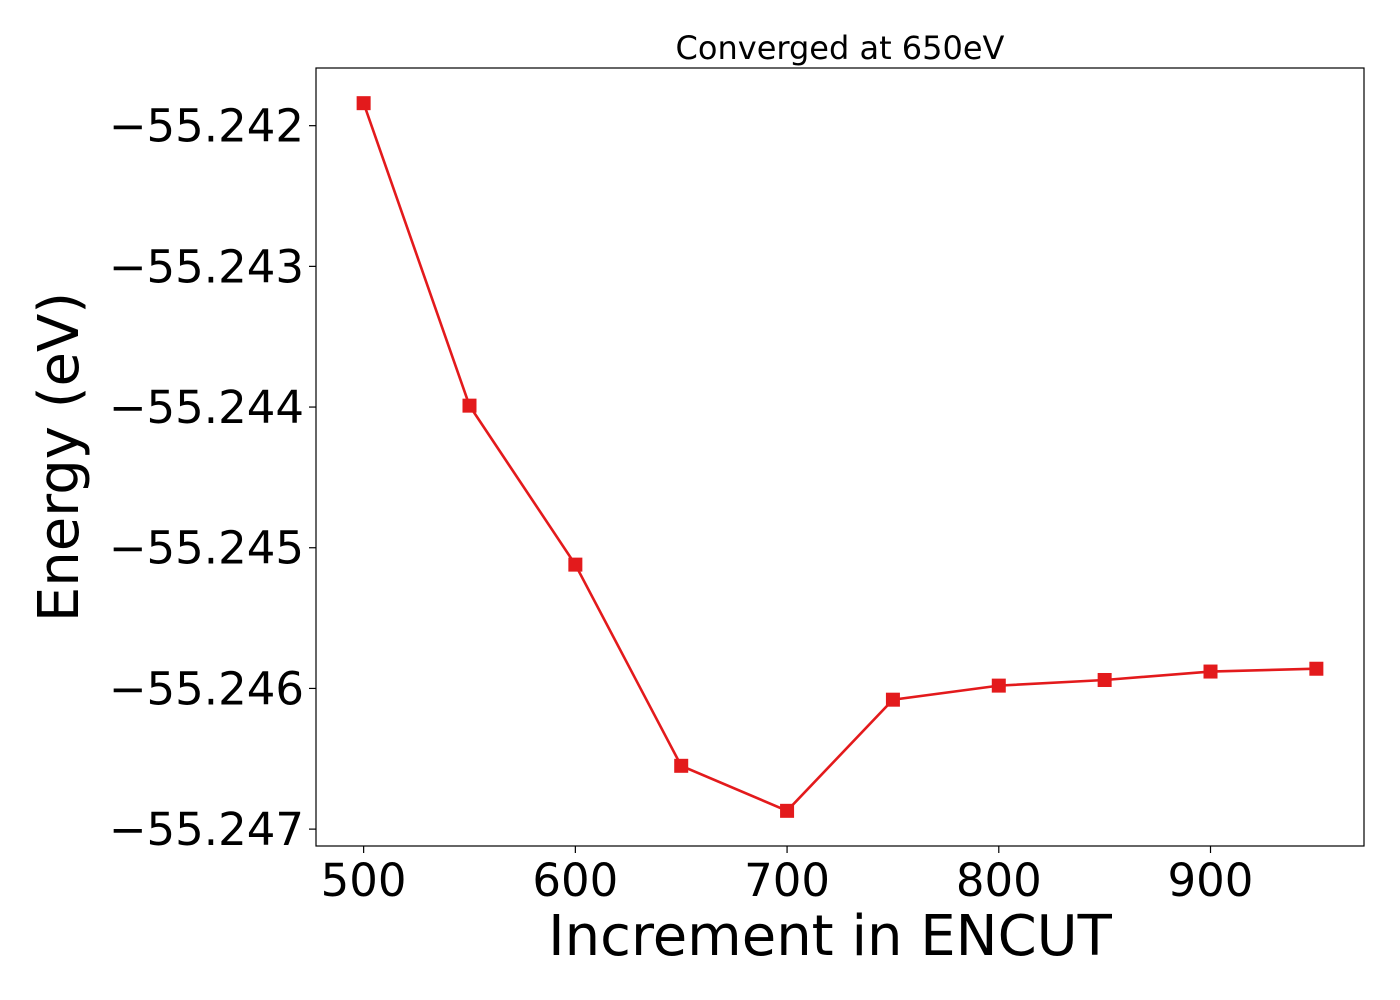  I want to click on y-axis-label: Energy (eV), so click(59, 457).